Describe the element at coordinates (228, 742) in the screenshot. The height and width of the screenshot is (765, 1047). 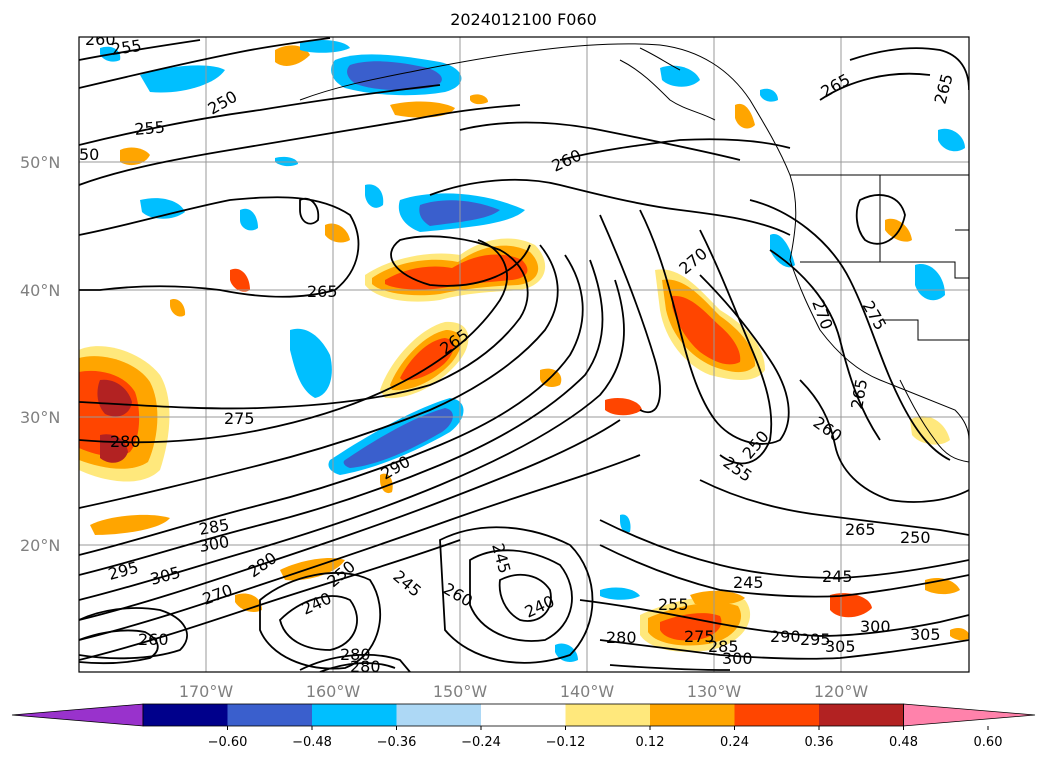
I see `colorbar-tick-label: −0.60` at that location.